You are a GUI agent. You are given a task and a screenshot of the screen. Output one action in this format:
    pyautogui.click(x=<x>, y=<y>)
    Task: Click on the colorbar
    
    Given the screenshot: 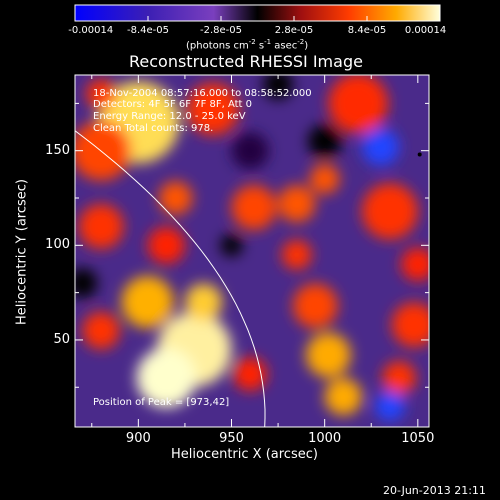 What is the action you would take?
    pyautogui.click(x=257, y=13)
    